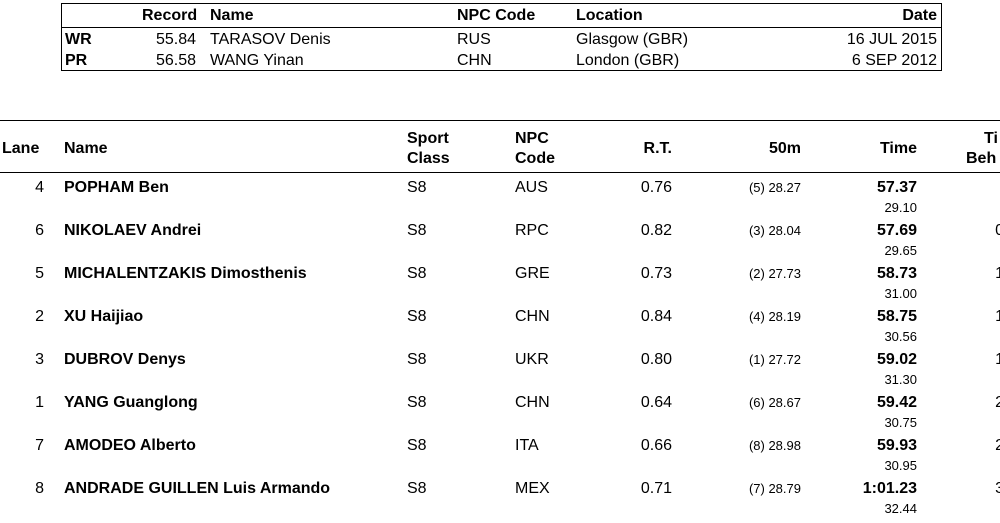  What do you see at coordinates (270, 39) in the screenshot?
I see `record-holder: TARASOV Denis` at bounding box center [270, 39].